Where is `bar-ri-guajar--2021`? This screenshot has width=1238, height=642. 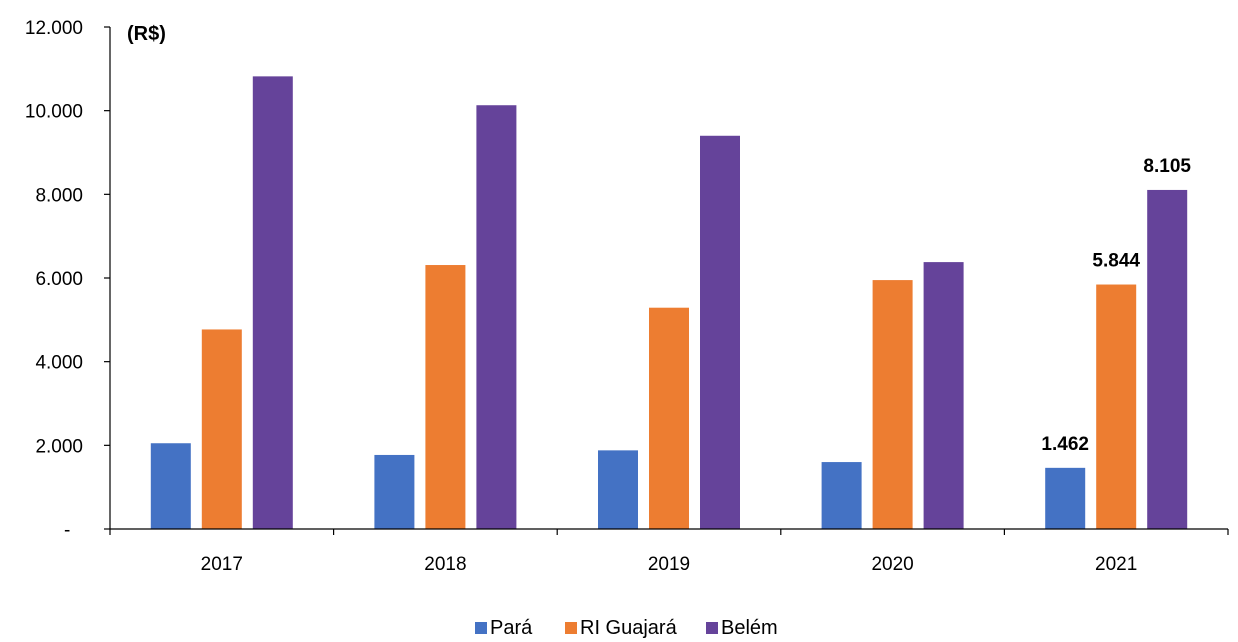
bar-ri-guajar--2021 is located at coordinates (1116, 406).